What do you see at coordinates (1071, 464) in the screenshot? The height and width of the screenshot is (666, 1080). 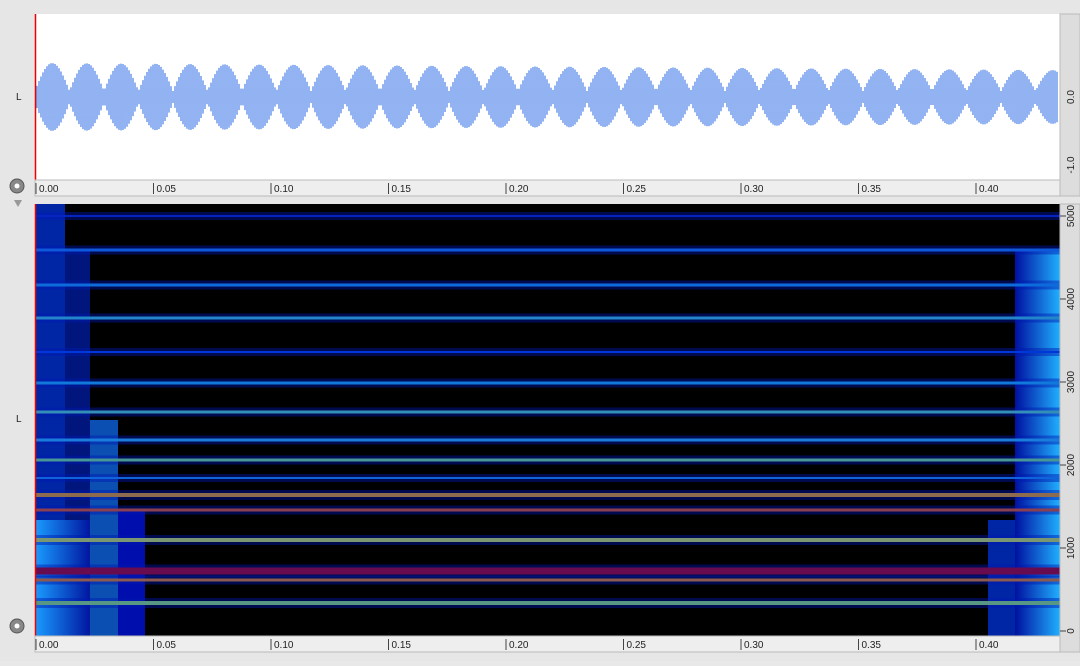 I see `frequency-tick-label: 2000` at bounding box center [1071, 464].